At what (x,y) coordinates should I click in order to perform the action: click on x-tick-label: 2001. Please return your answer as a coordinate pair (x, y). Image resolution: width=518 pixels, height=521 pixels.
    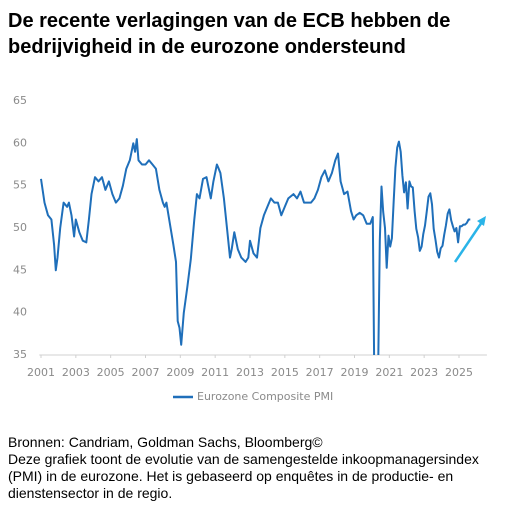
    Looking at the image, I should click on (41, 372).